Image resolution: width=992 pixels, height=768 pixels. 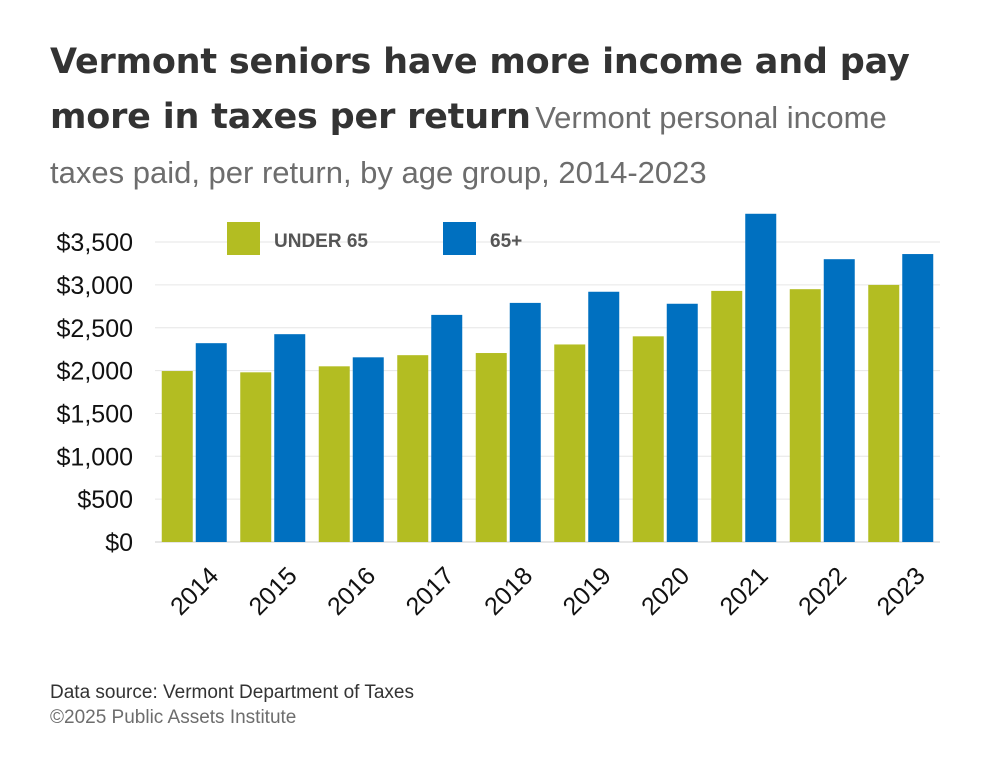 What do you see at coordinates (119, 543) in the screenshot?
I see `y-tick-label: $0` at bounding box center [119, 543].